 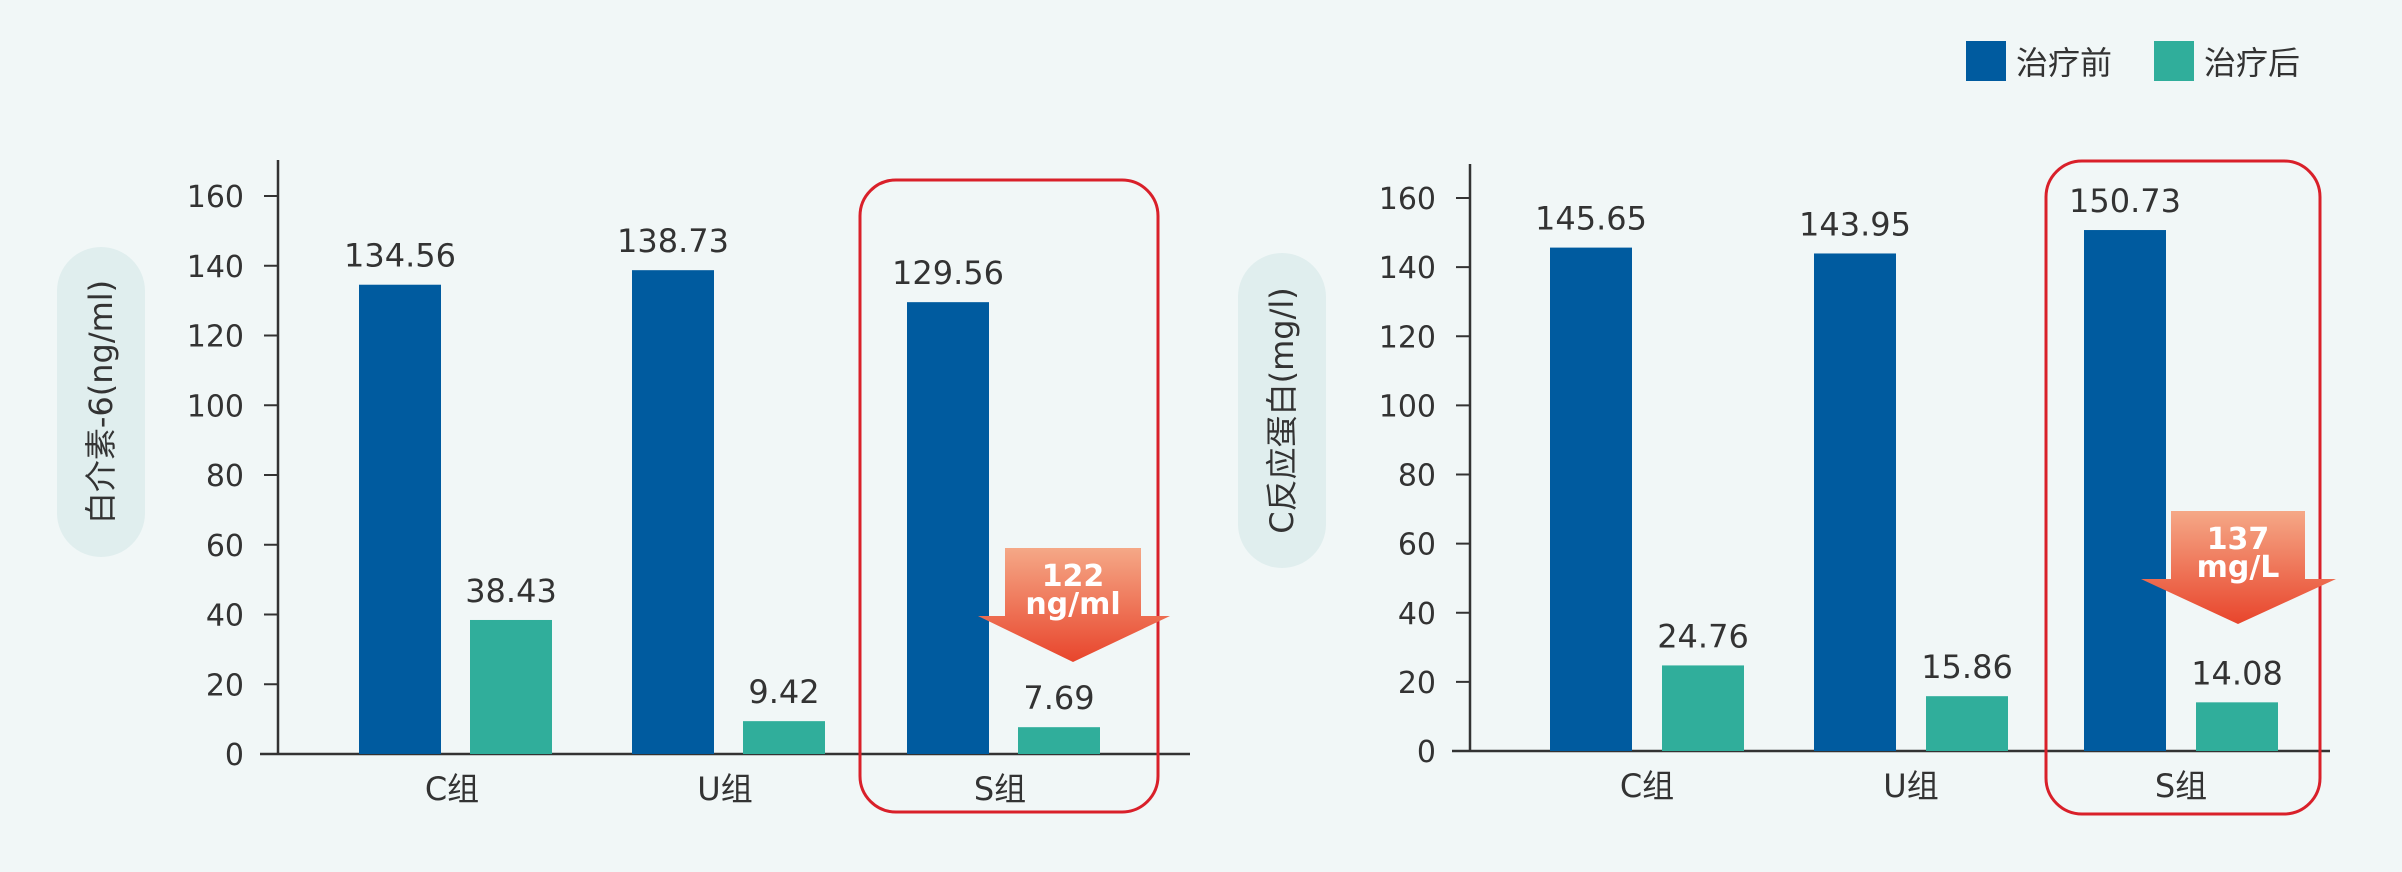 I want to click on chart2-data-label-after: 15.86, so click(x=1967, y=667).